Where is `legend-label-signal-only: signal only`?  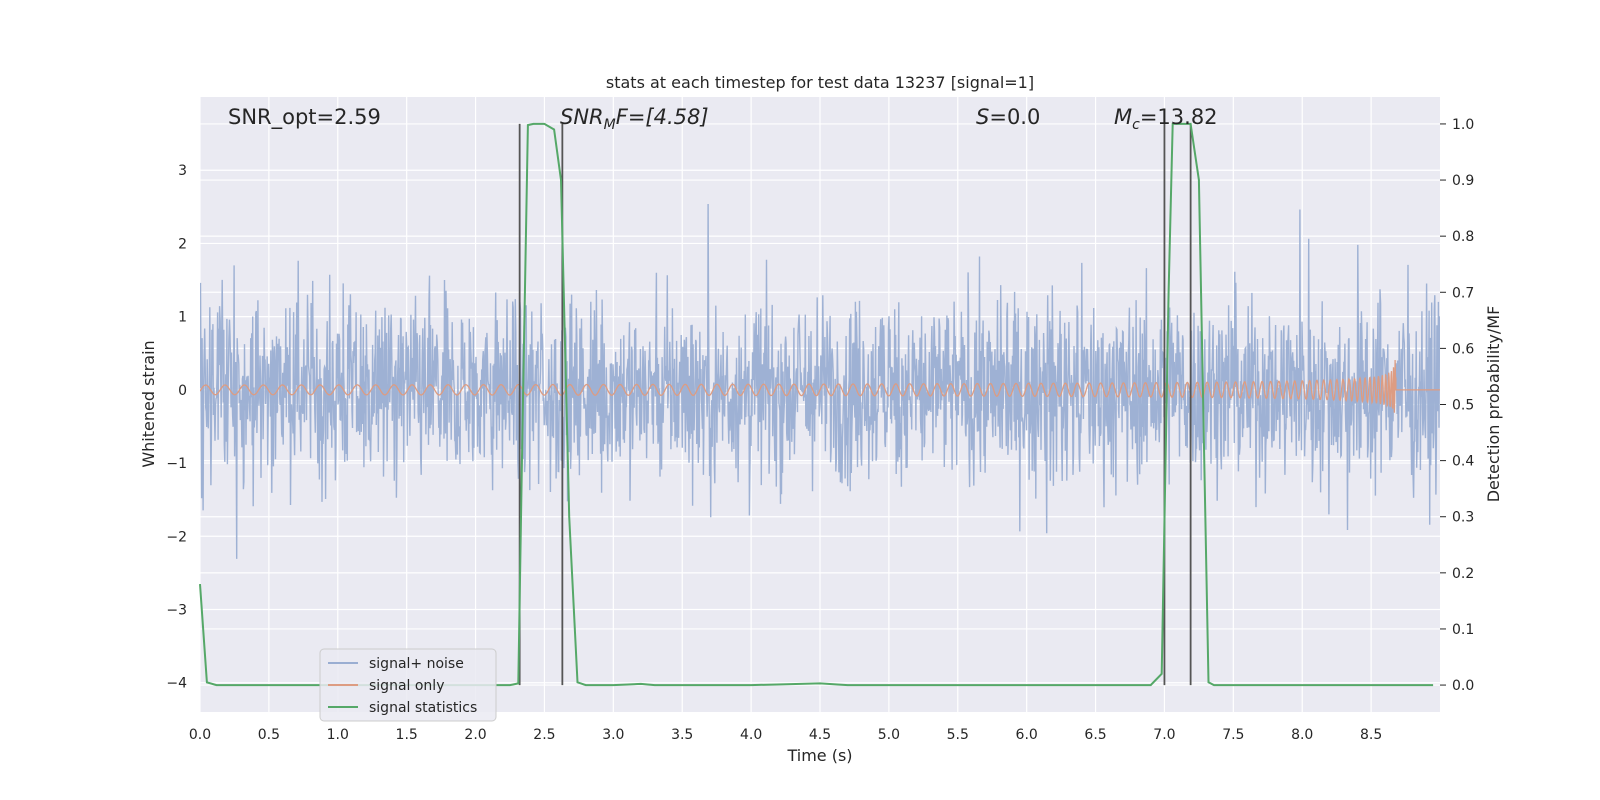
legend-label-signal-only: signal only is located at coordinates (406, 686).